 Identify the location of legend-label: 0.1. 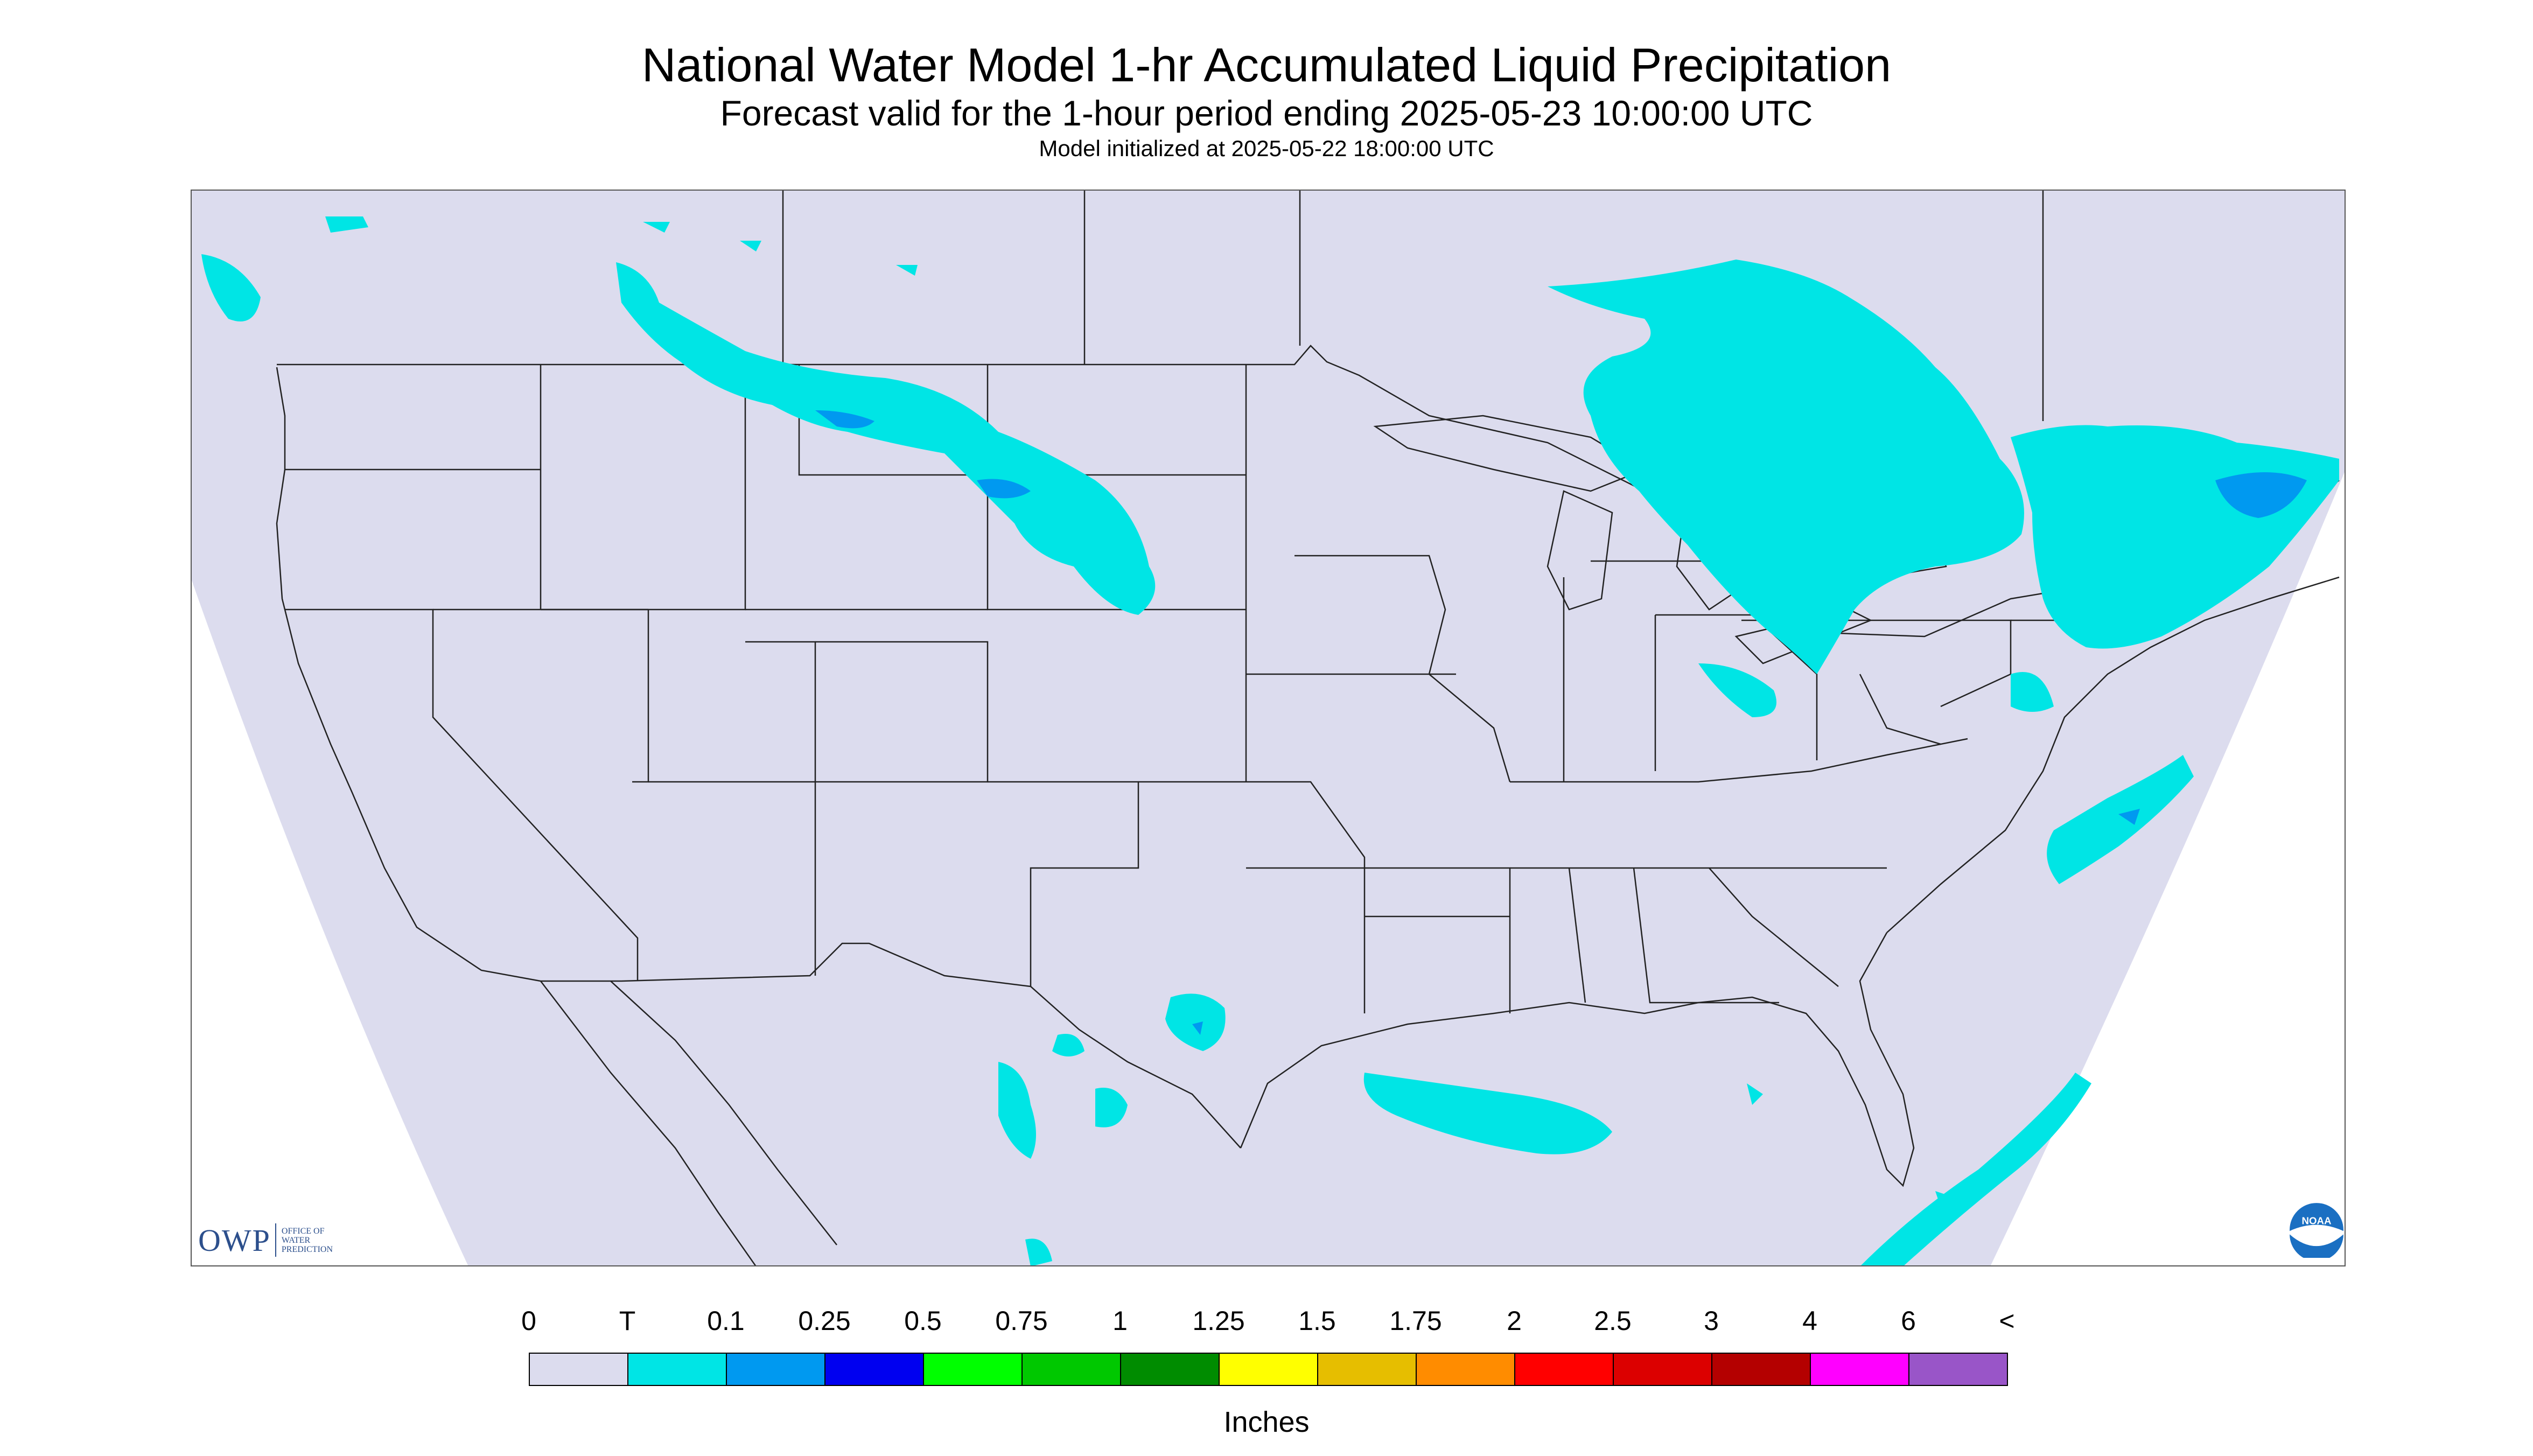
(726, 1321).